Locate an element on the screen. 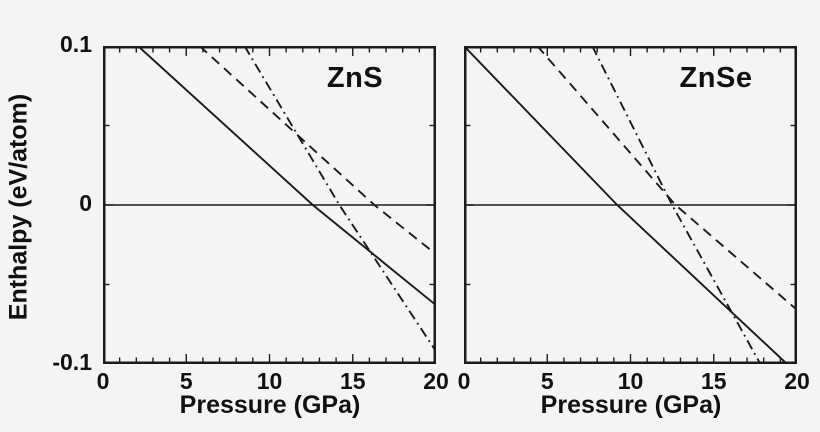 The image size is (820, 432). series-dashed-phase-curve is located at coordinates (317, 151).